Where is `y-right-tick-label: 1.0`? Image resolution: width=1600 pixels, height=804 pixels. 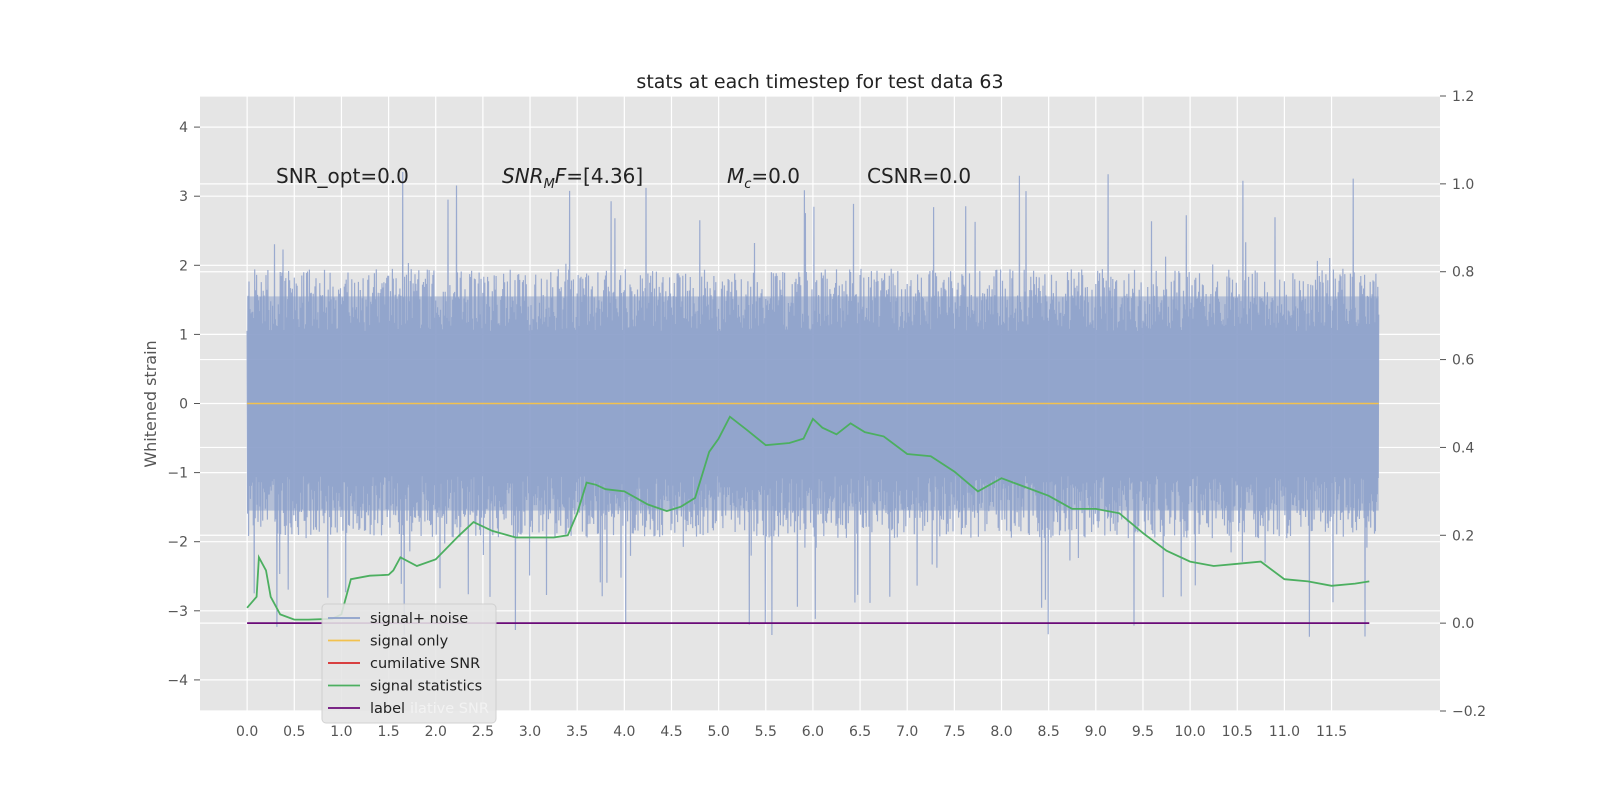
y-right-tick-label: 1.0 is located at coordinates (1463, 185).